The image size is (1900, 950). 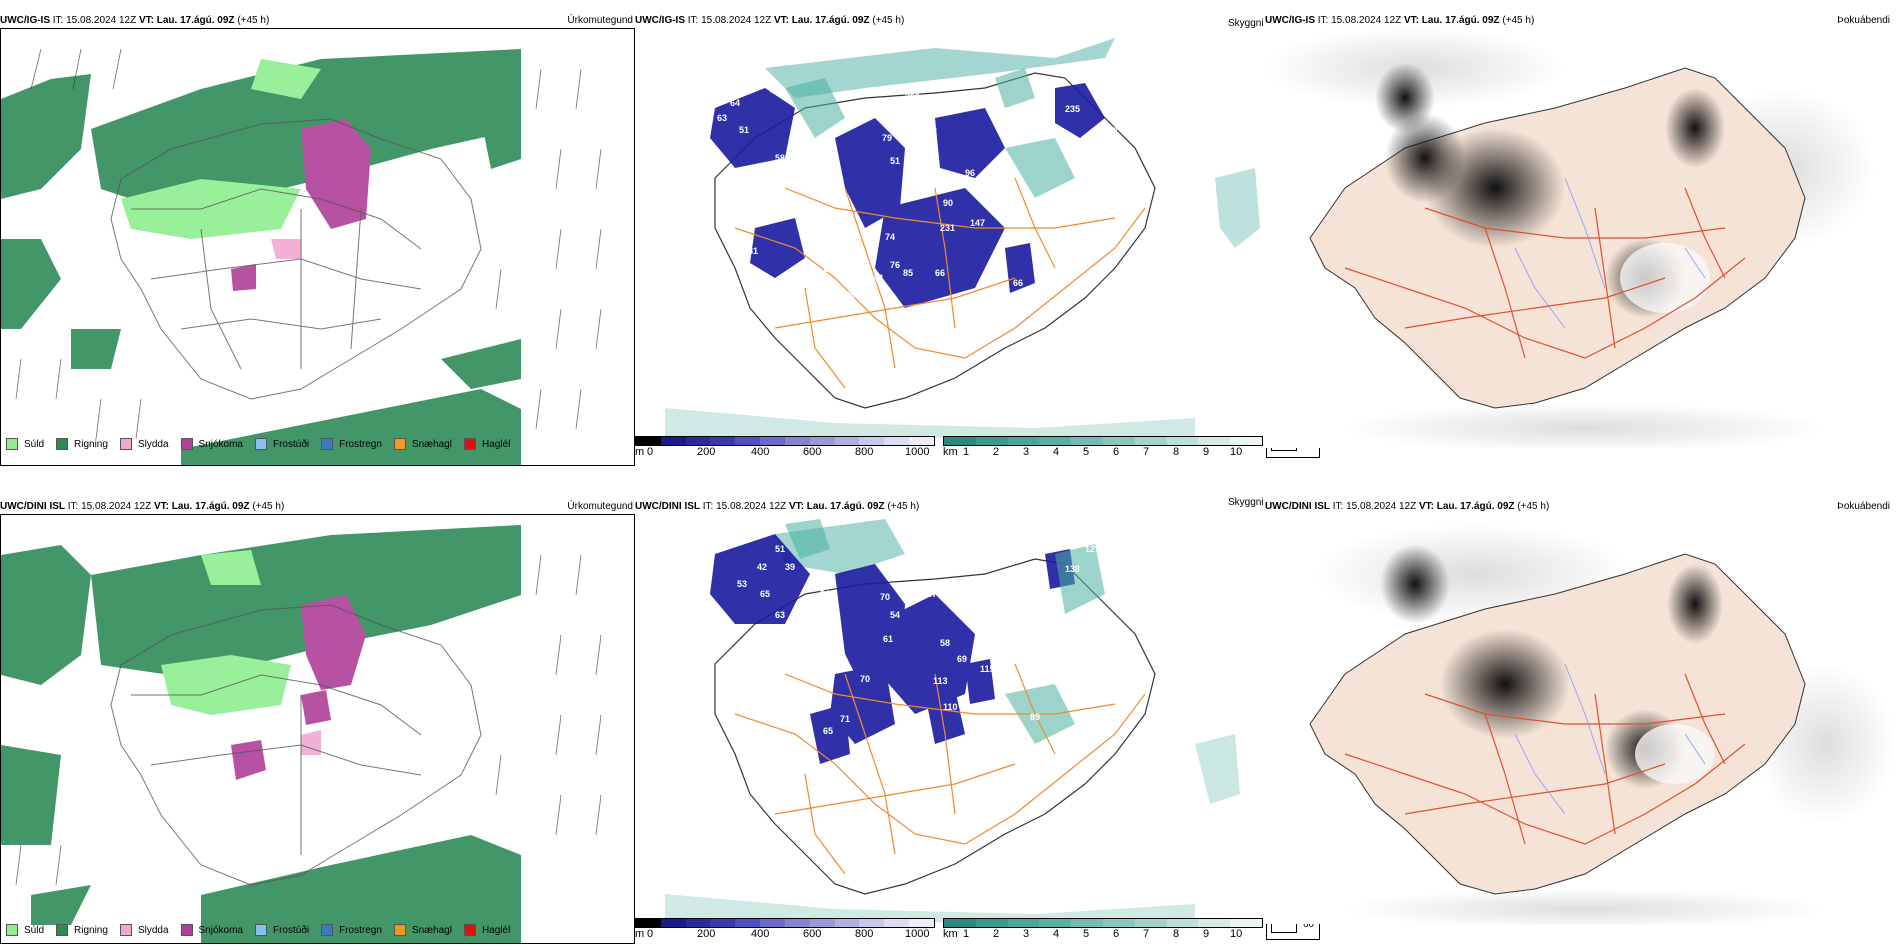 I want to click on peak-label: 113, so click(x=764, y=203).